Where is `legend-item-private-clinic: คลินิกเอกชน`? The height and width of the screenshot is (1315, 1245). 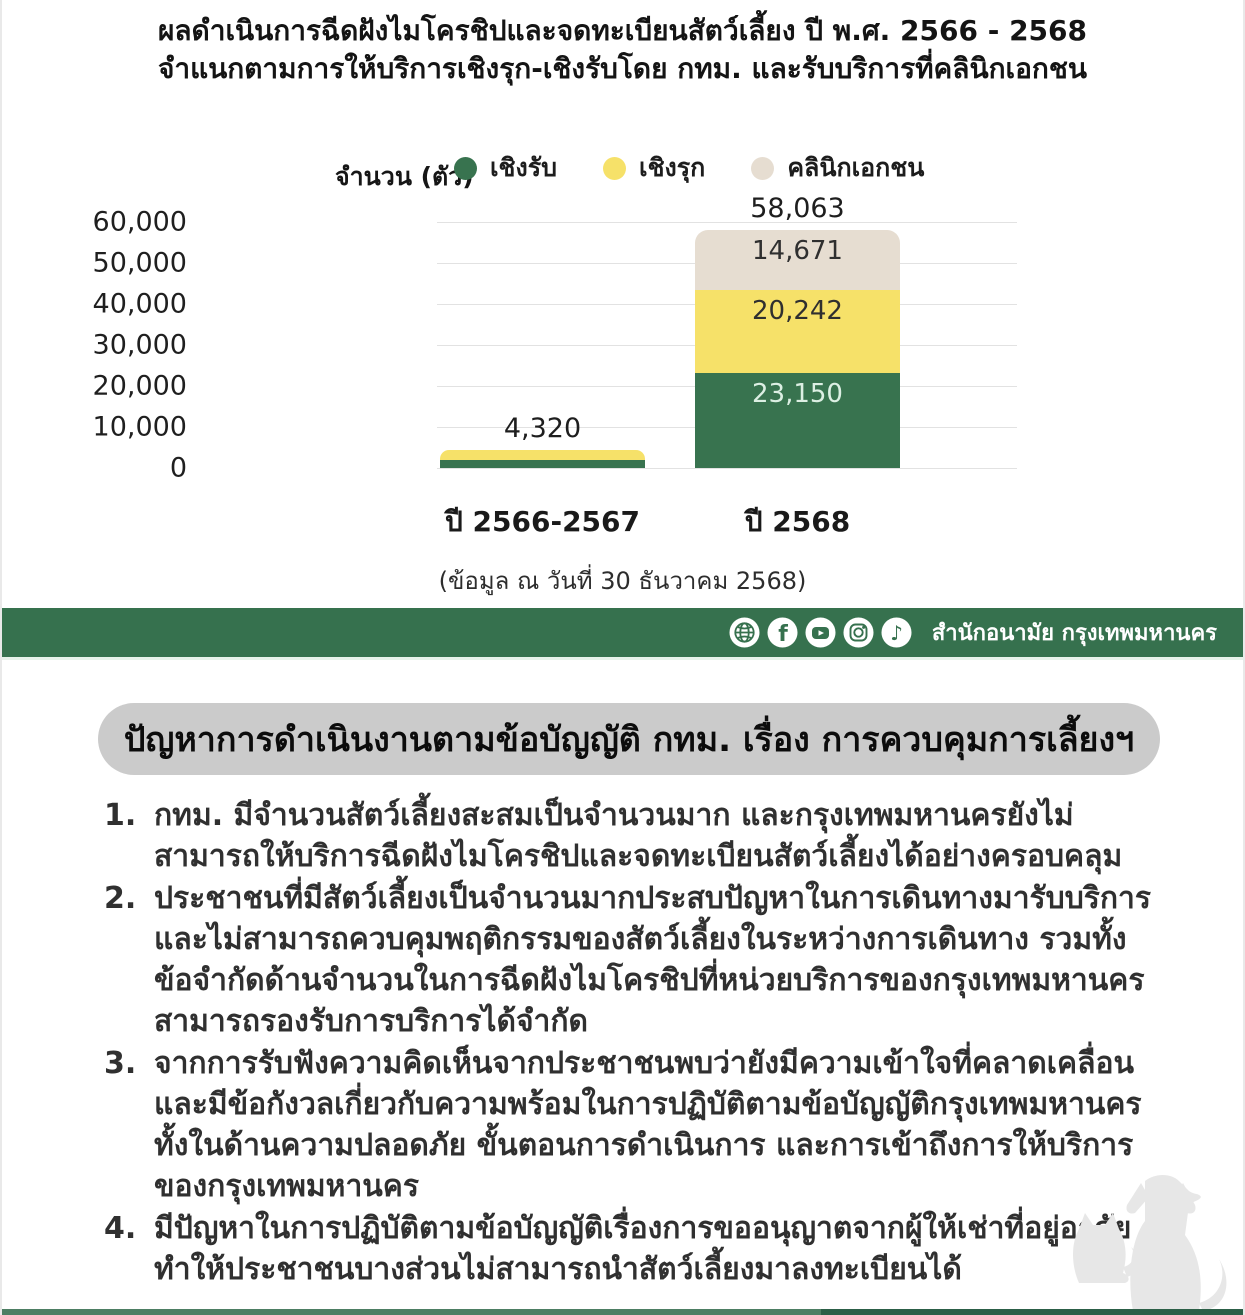
legend-item-private-clinic: คลินิกเอกชน is located at coordinates (837, 168).